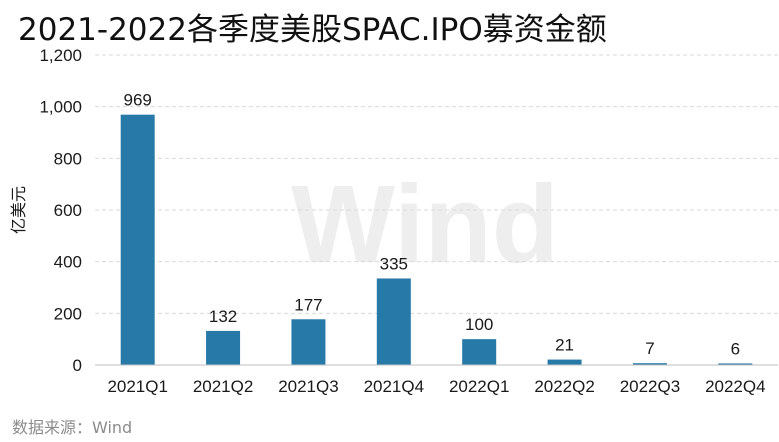 The width and height of the screenshot is (779, 442). Describe the element at coordinates (312, 30) in the screenshot. I see `chart-title: 2021-2022各季度美股SPAC.IPO募资金额` at that location.